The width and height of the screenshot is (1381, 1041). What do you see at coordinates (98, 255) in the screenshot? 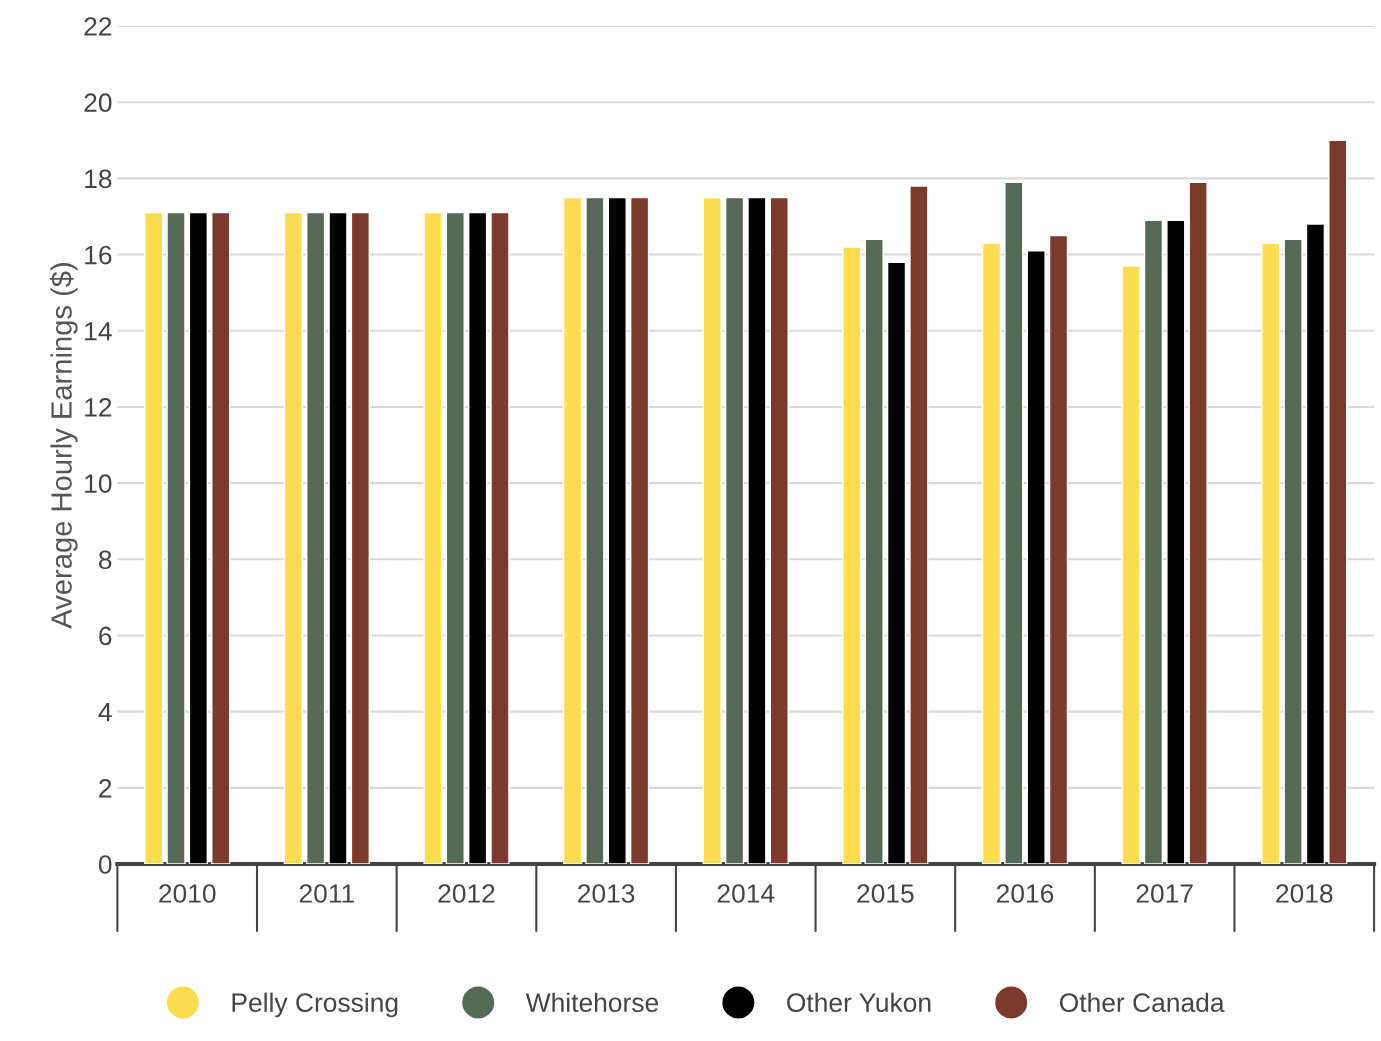
I see `y-tick-label: 16` at bounding box center [98, 255].